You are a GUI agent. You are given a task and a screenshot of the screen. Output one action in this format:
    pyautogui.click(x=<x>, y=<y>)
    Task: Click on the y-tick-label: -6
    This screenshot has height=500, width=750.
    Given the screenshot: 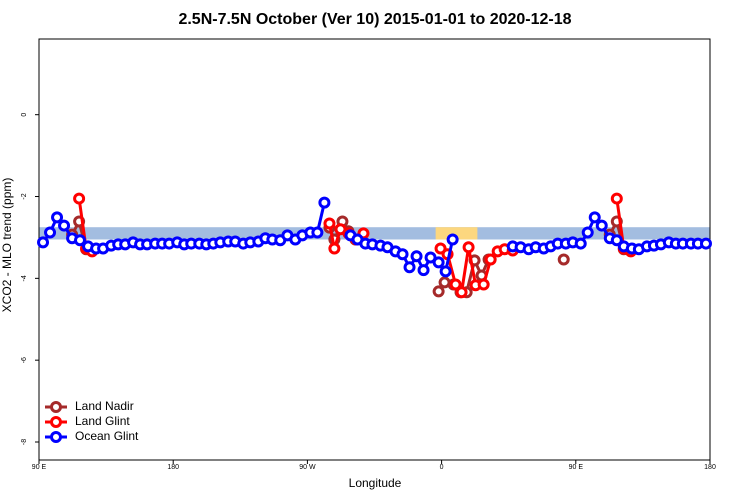 What is the action you would take?
    pyautogui.click(x=24, y=360)
    